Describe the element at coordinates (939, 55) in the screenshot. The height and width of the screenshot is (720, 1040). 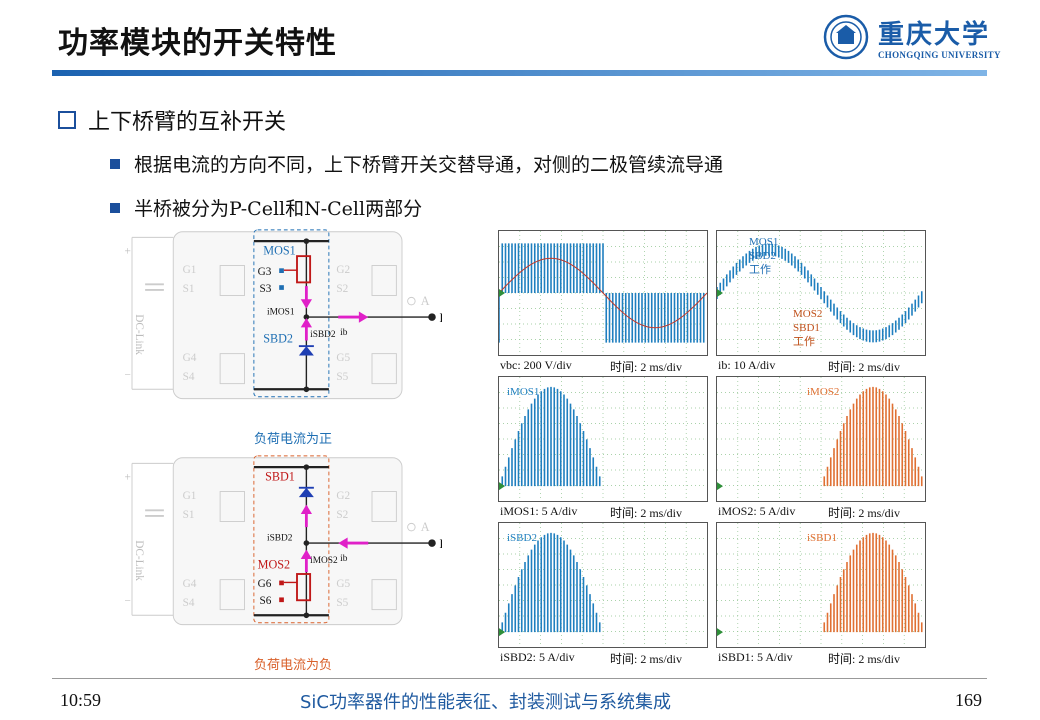
I see `university-logo-en: CHONGQING UNIVERSITY` at that location.